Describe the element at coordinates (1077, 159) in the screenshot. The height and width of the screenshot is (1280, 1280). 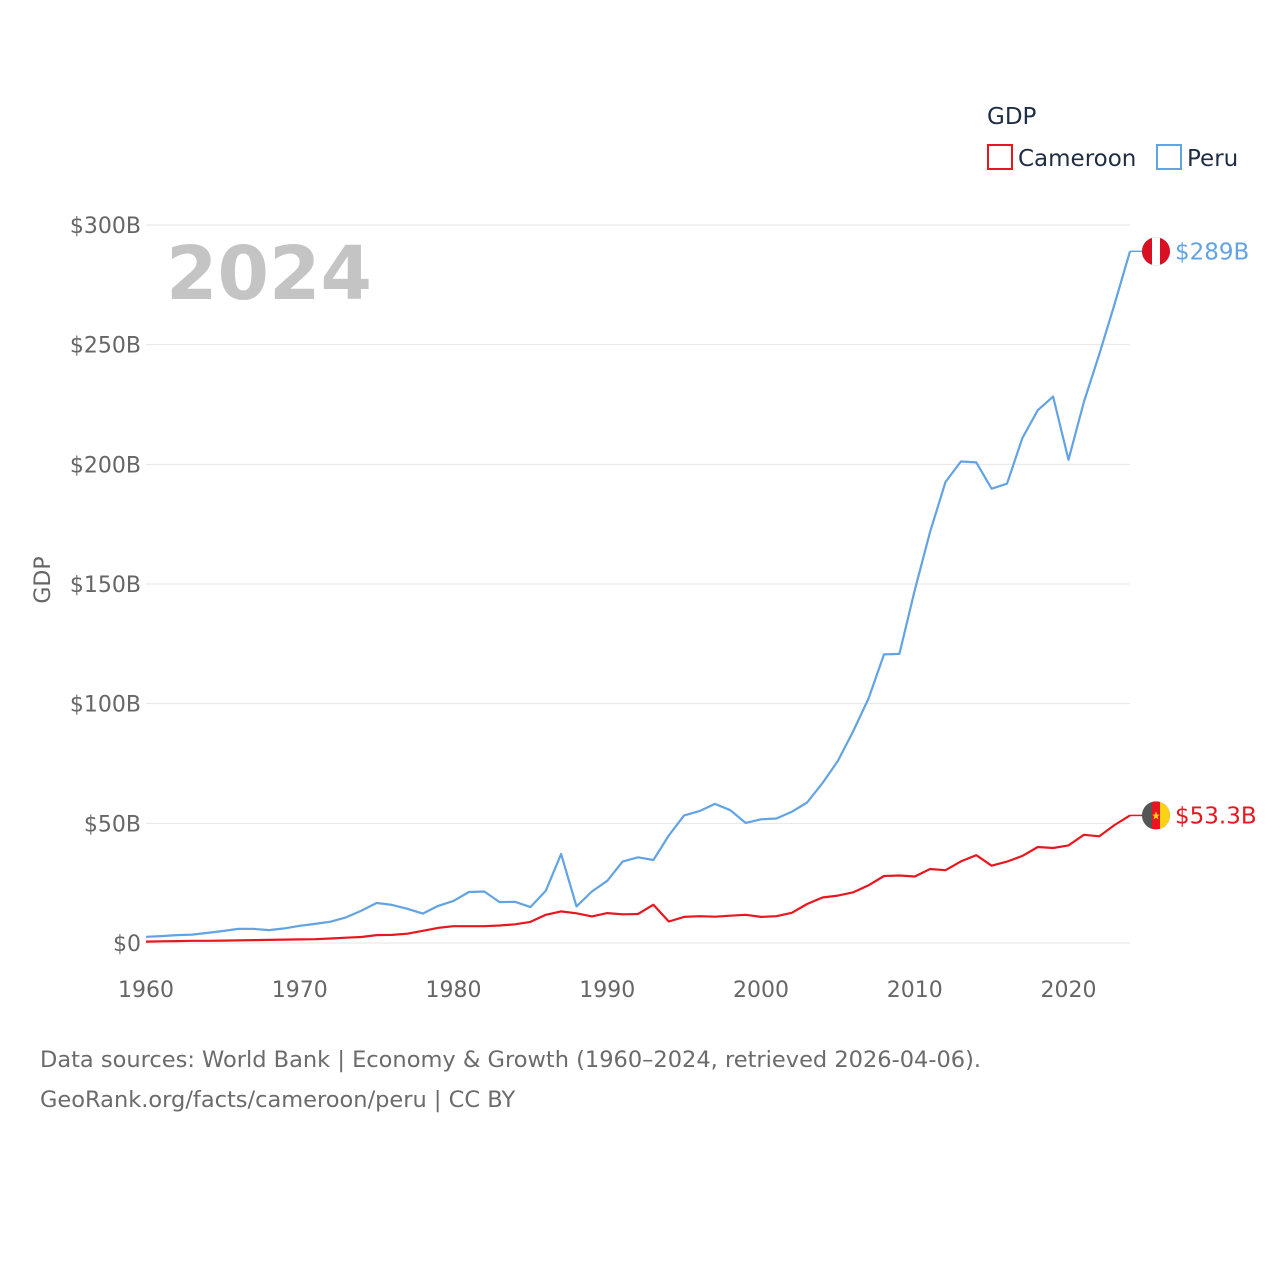
I see `legend-label-cameroon: Cameroon` at that location.